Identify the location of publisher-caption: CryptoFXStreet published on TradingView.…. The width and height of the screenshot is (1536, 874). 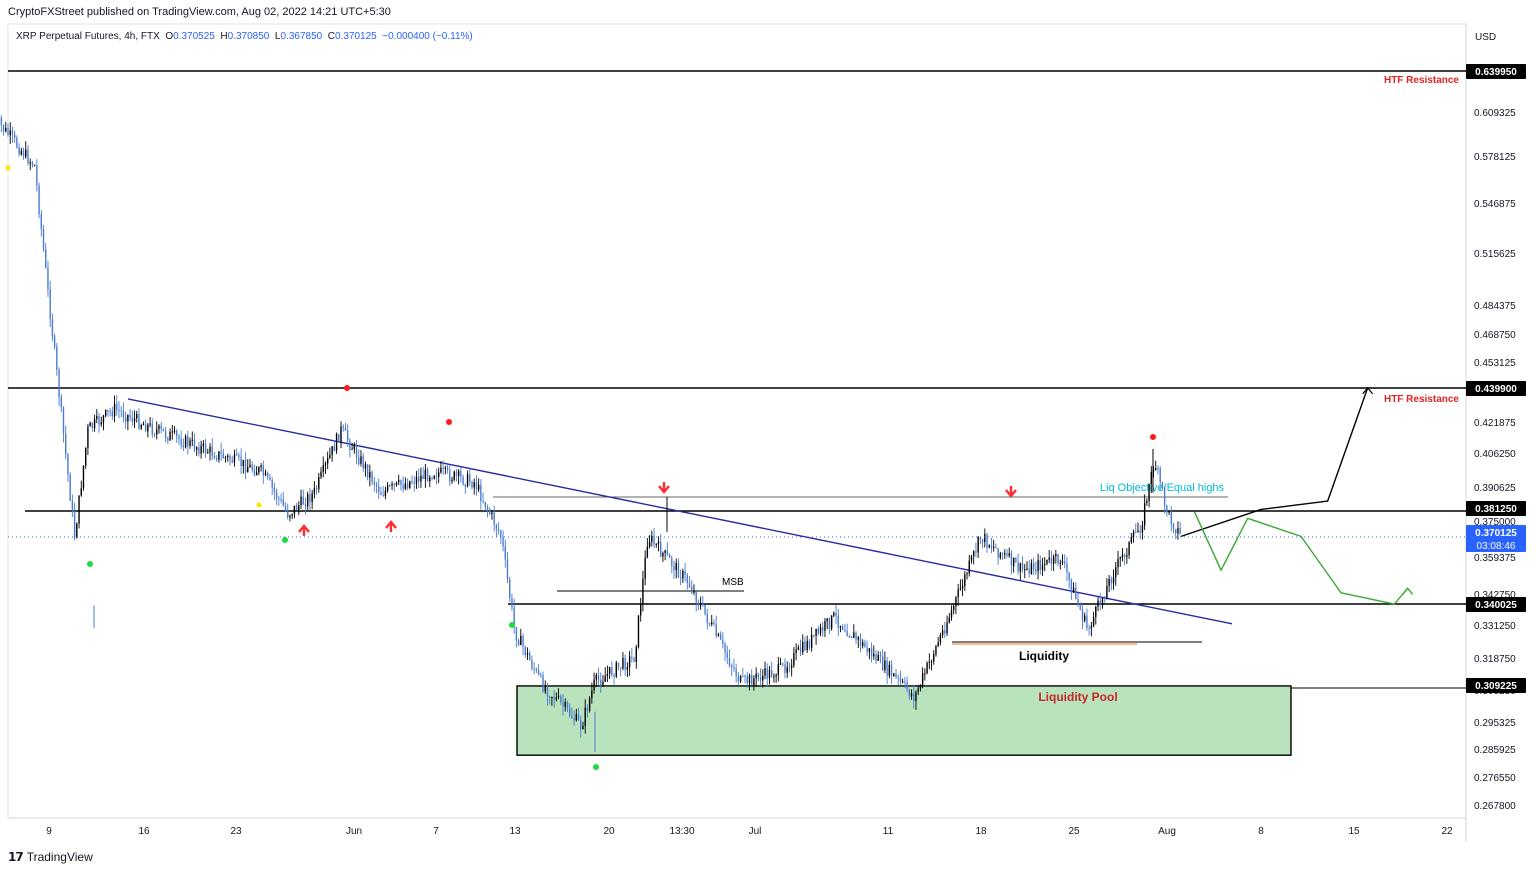
(199, 12).